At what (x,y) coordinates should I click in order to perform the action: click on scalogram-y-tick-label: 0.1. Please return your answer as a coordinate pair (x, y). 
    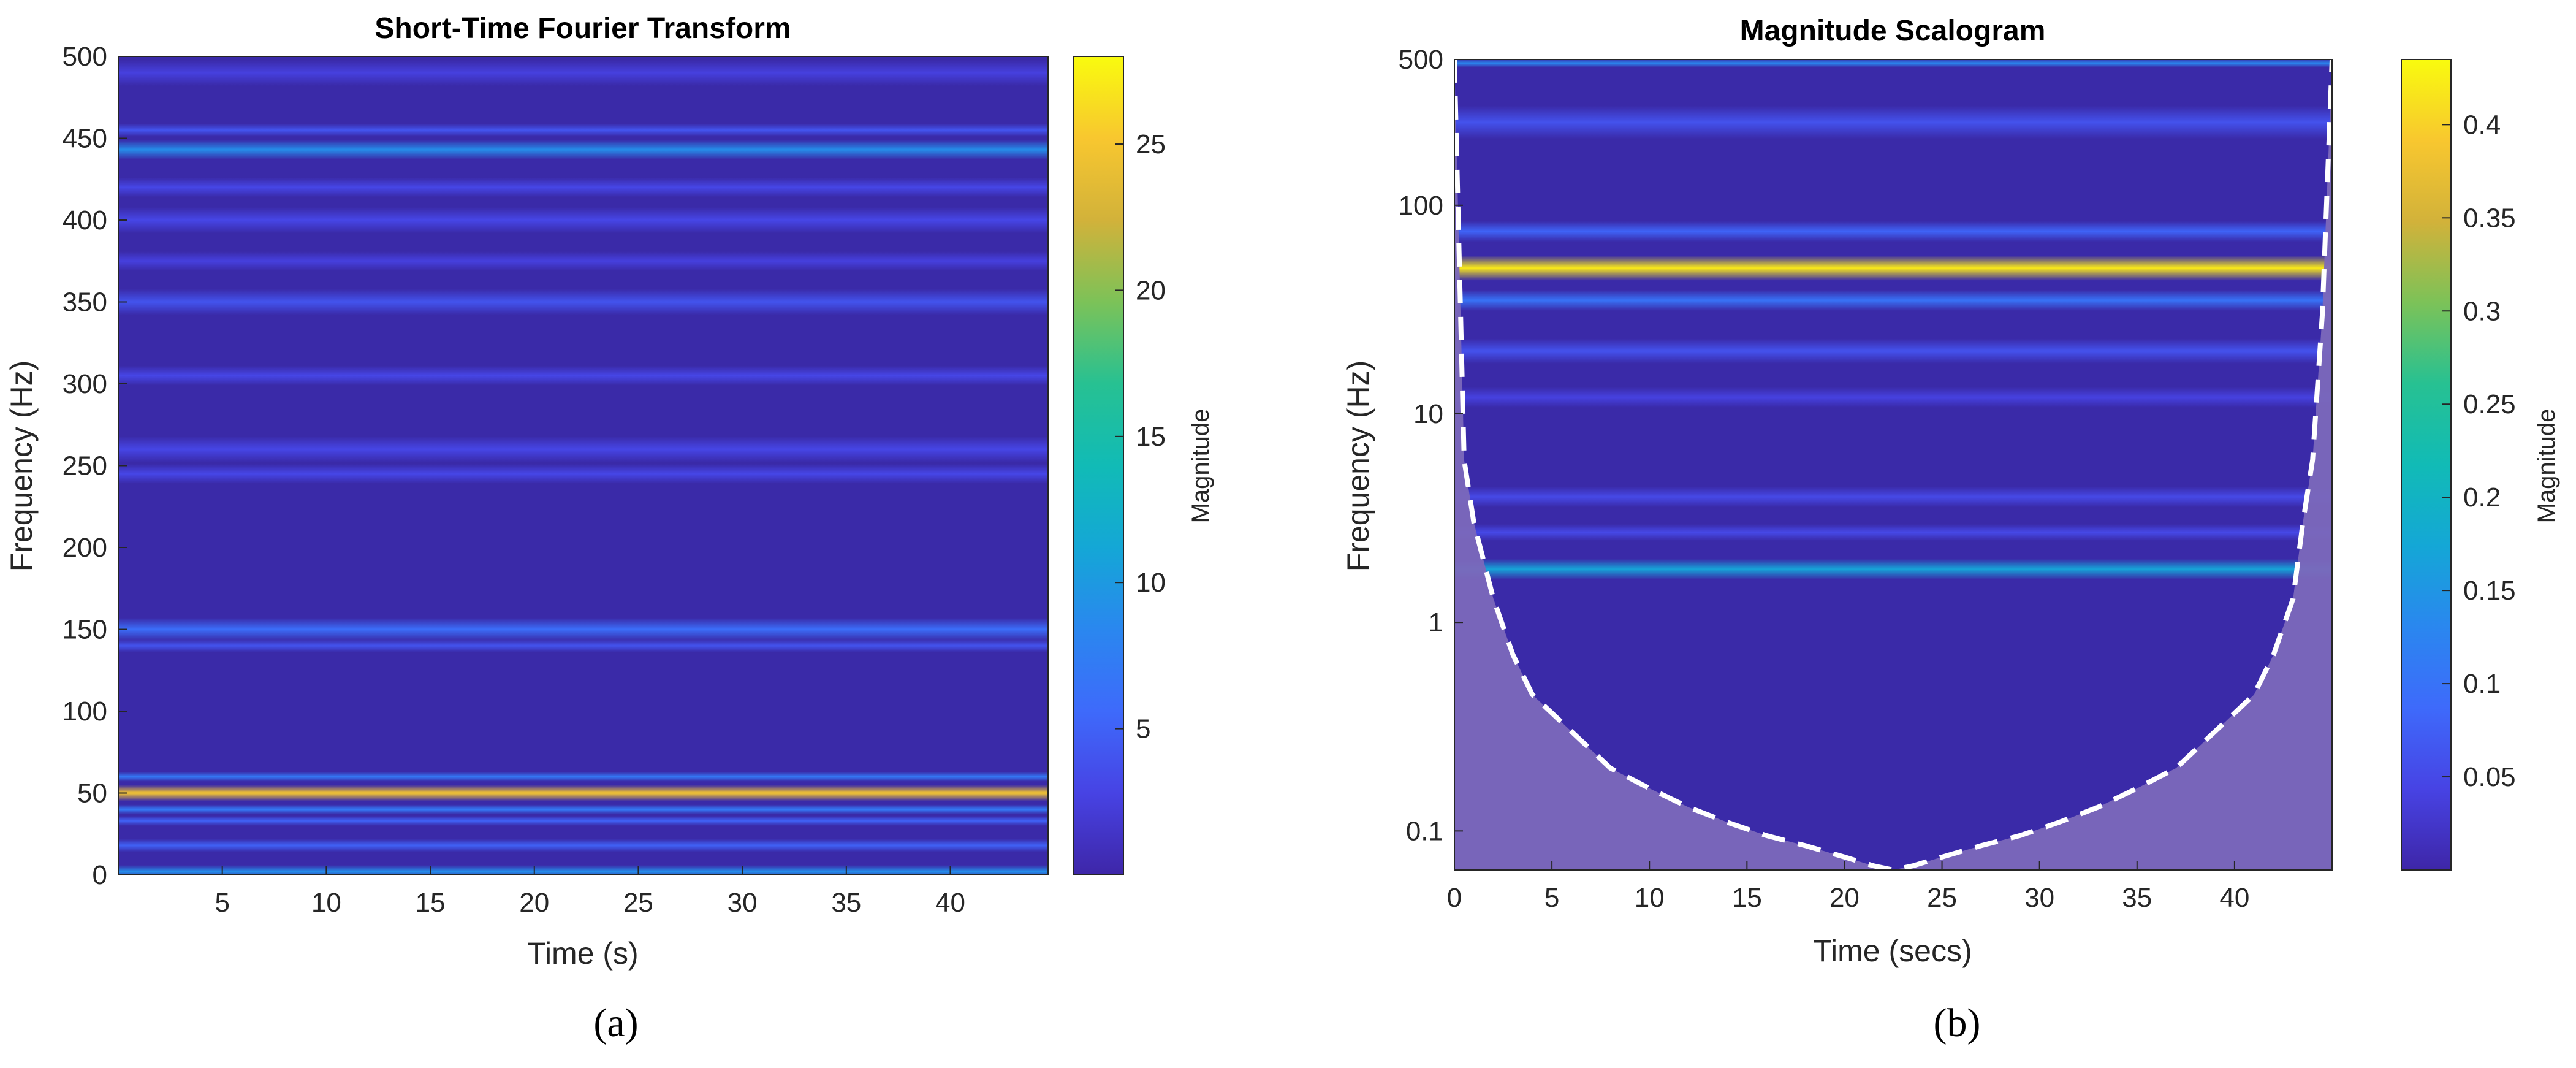
    Looking at the image, I should click on (1424, 831).